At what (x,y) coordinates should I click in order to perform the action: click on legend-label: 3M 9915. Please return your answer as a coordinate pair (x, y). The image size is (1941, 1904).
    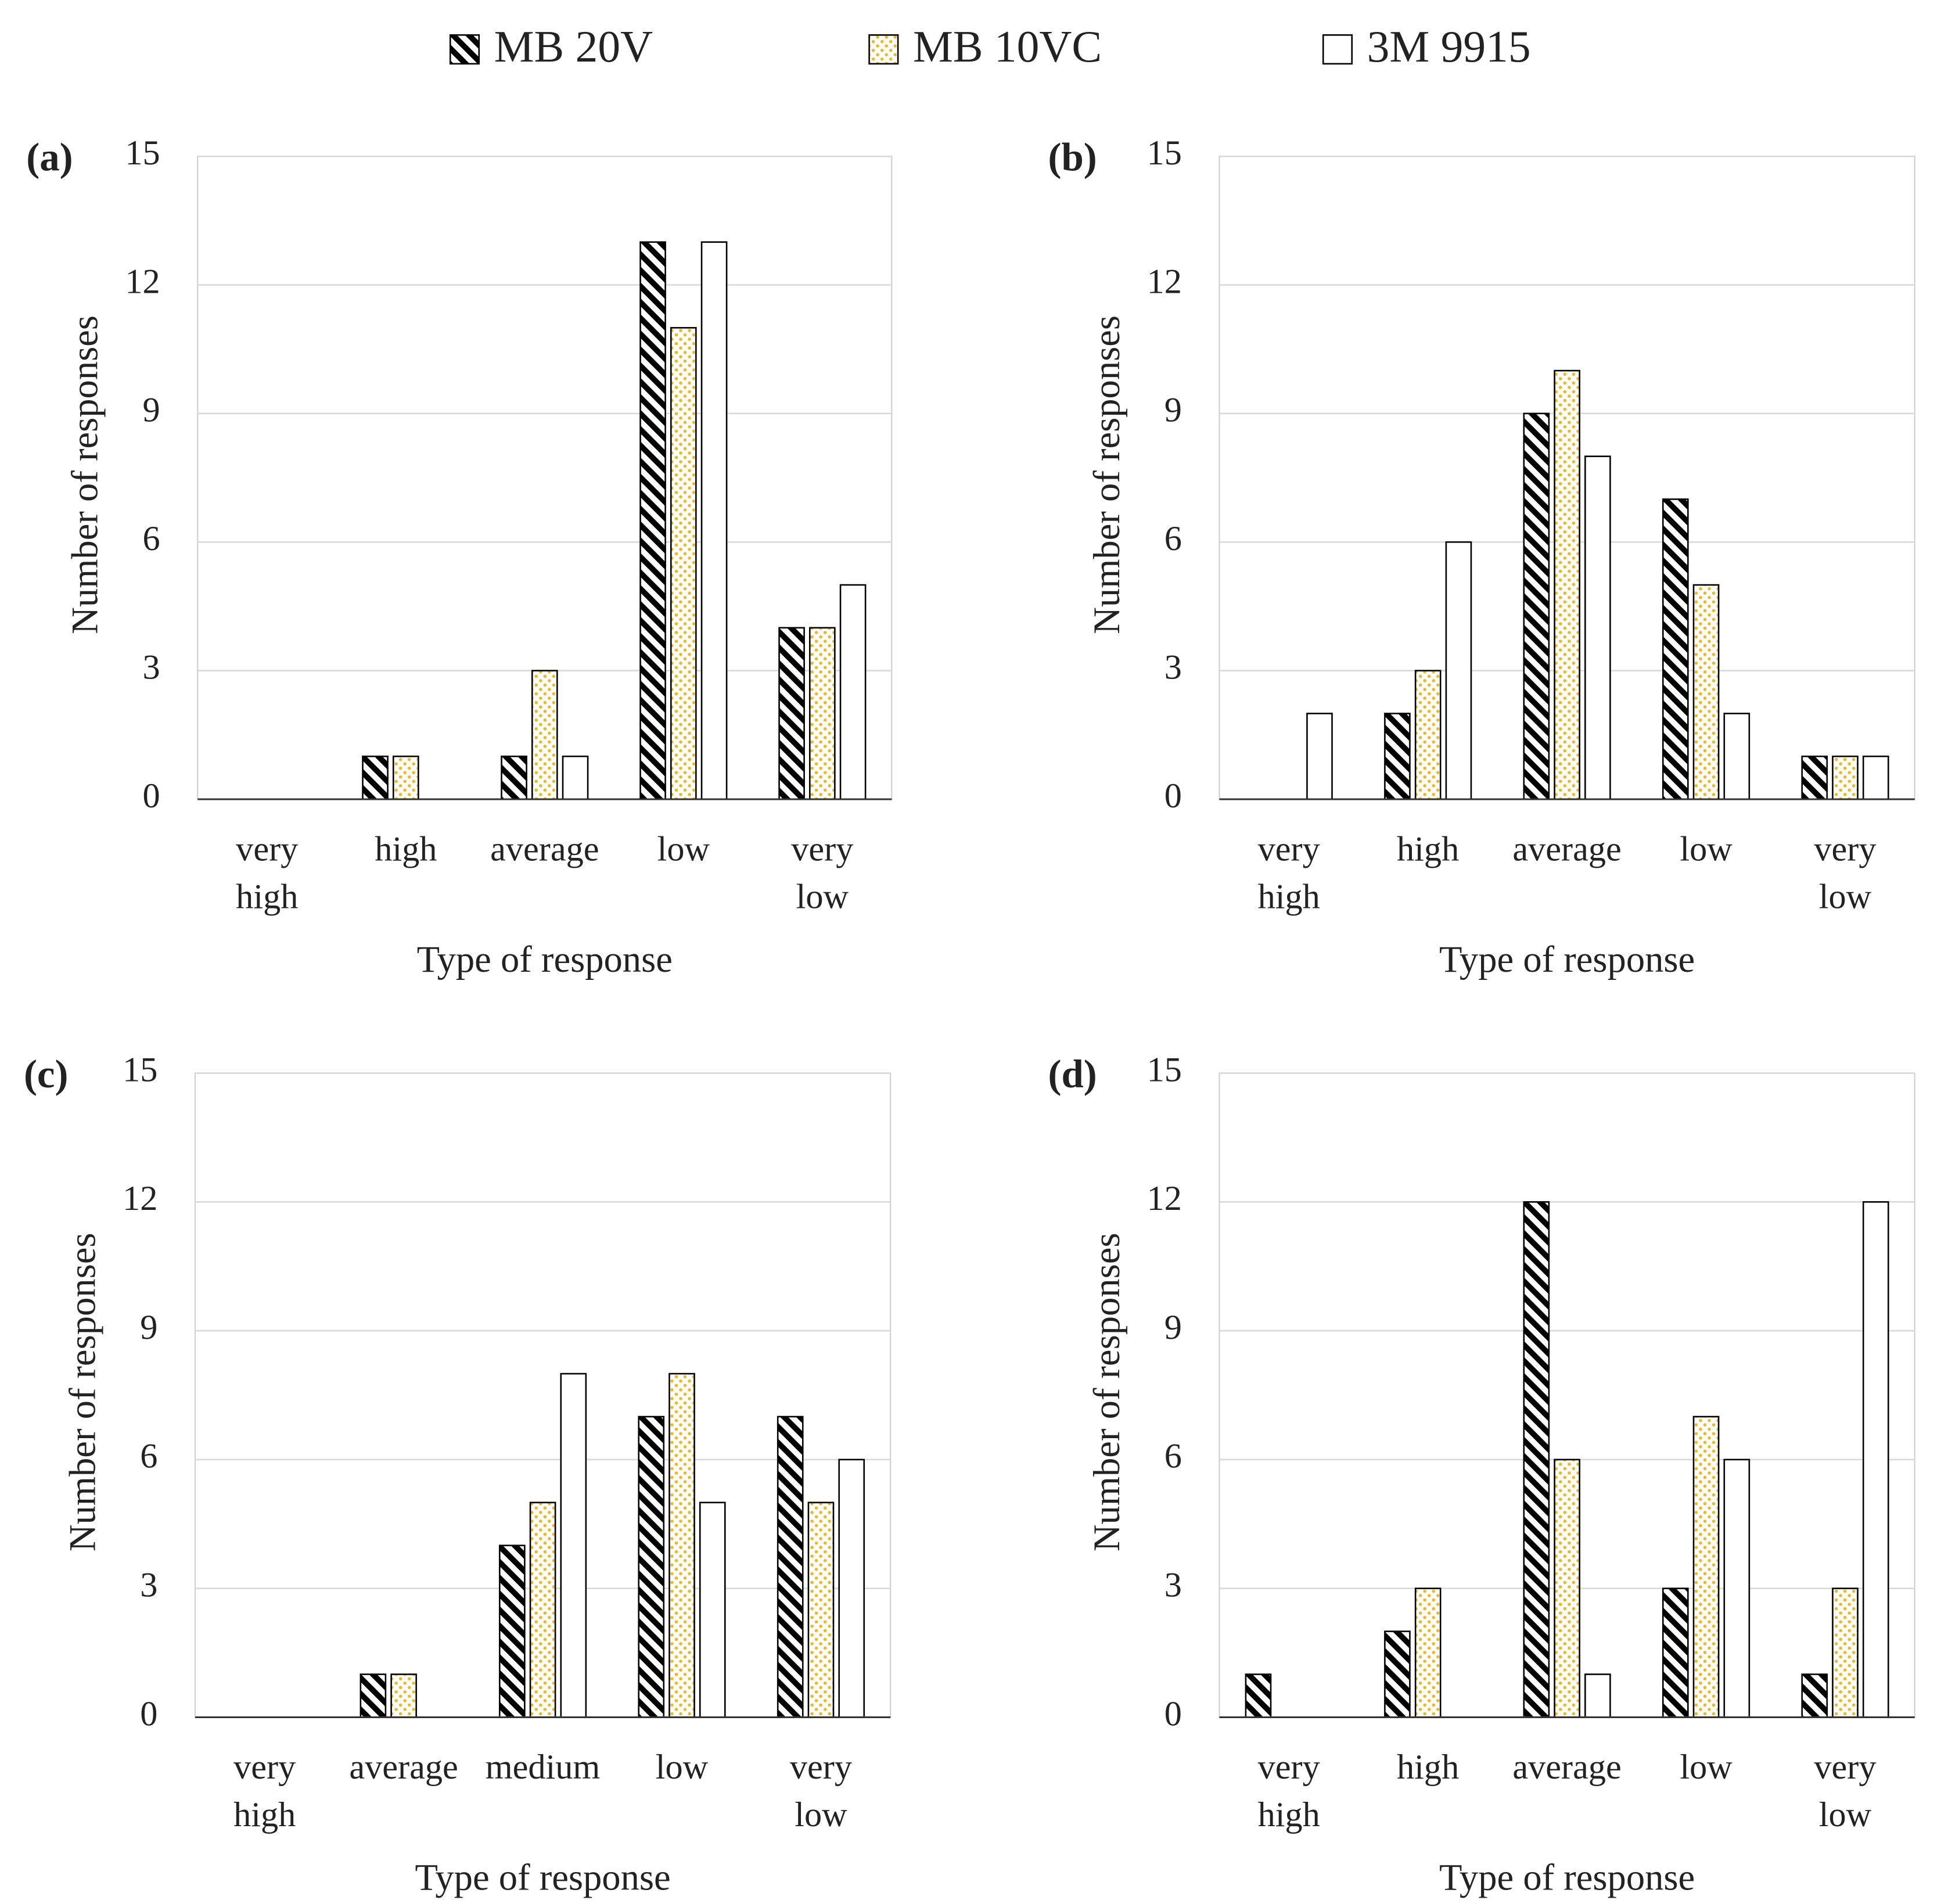
    Looking at the image, I should click on (1449, 46).